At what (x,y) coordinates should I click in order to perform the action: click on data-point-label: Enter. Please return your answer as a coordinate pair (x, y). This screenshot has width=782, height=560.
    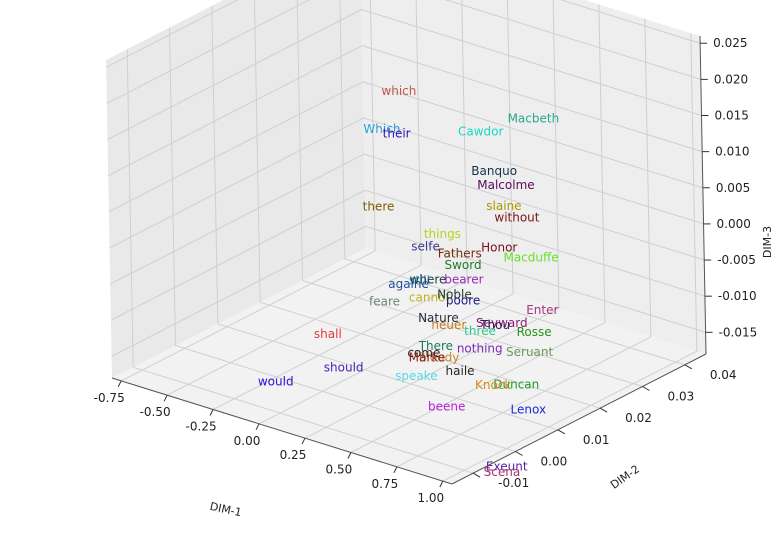
    Looking at the image, I should click on (542, 310).